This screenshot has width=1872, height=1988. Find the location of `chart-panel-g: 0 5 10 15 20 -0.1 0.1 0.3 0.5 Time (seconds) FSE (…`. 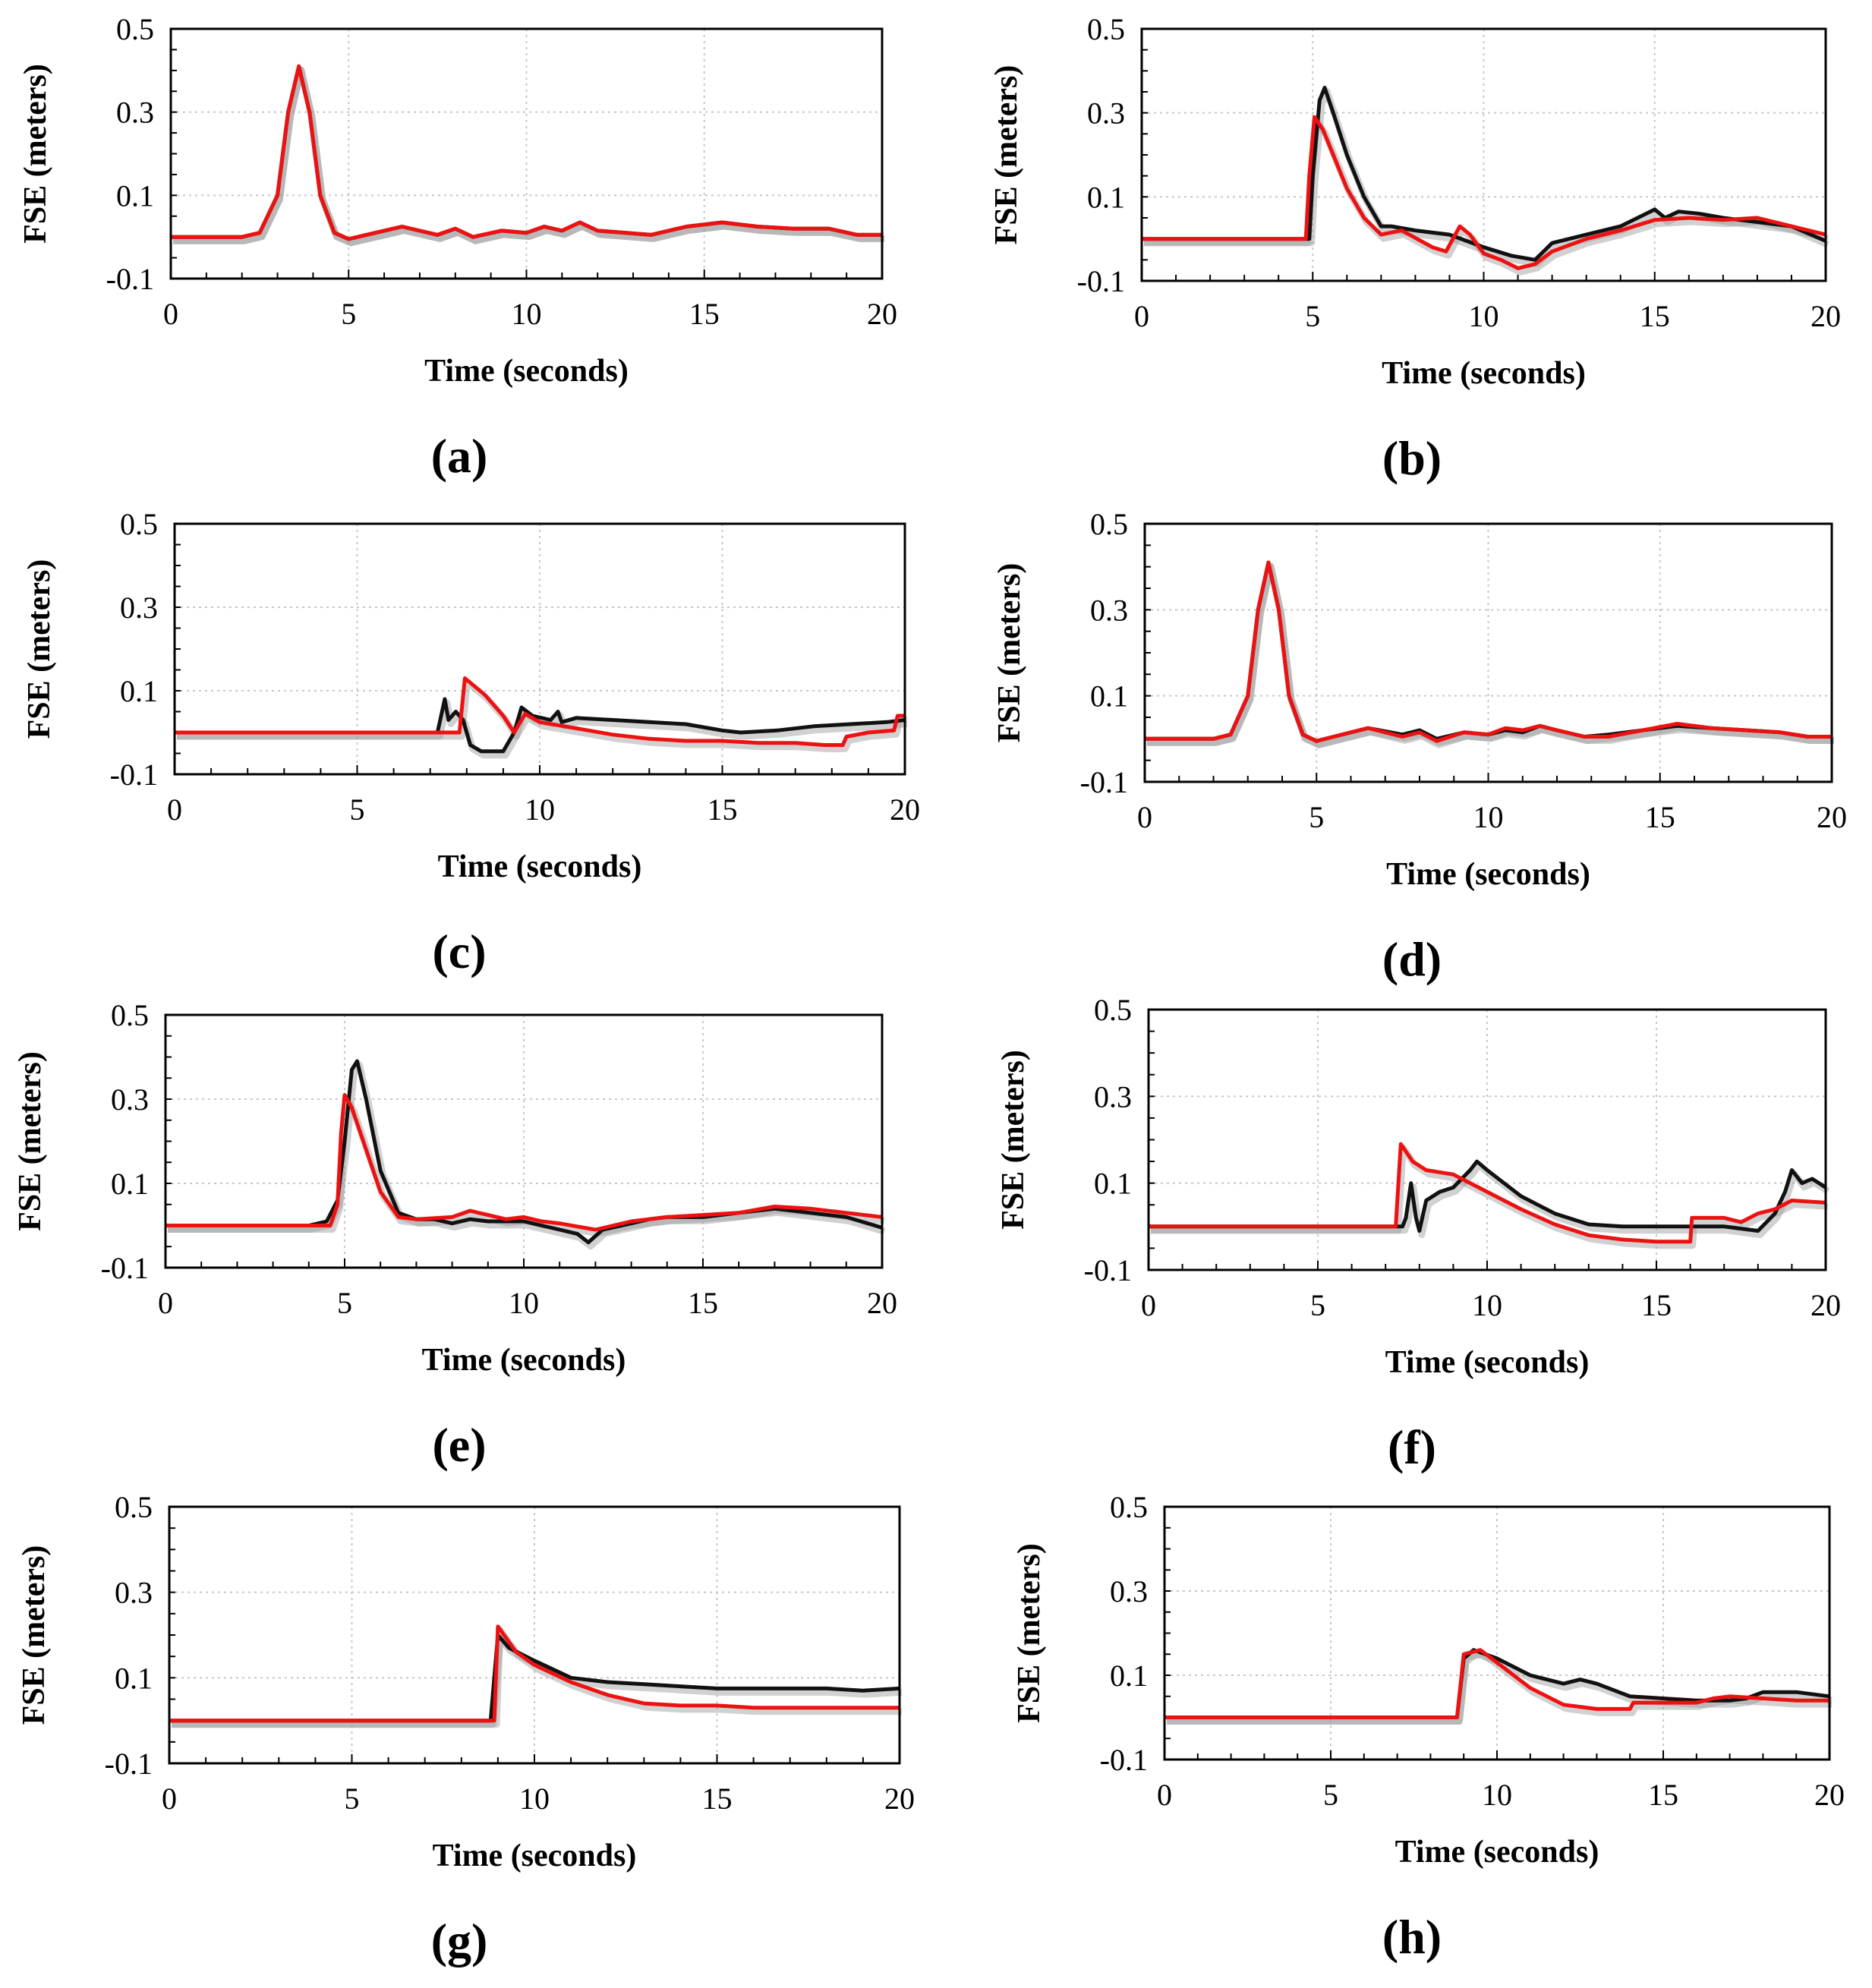

chart-panel-g: 0 5 10 15 20 -0.1 0.1 0.3 0.5 Time (seconds) FSE (… is located at coordinates (466, 1729).